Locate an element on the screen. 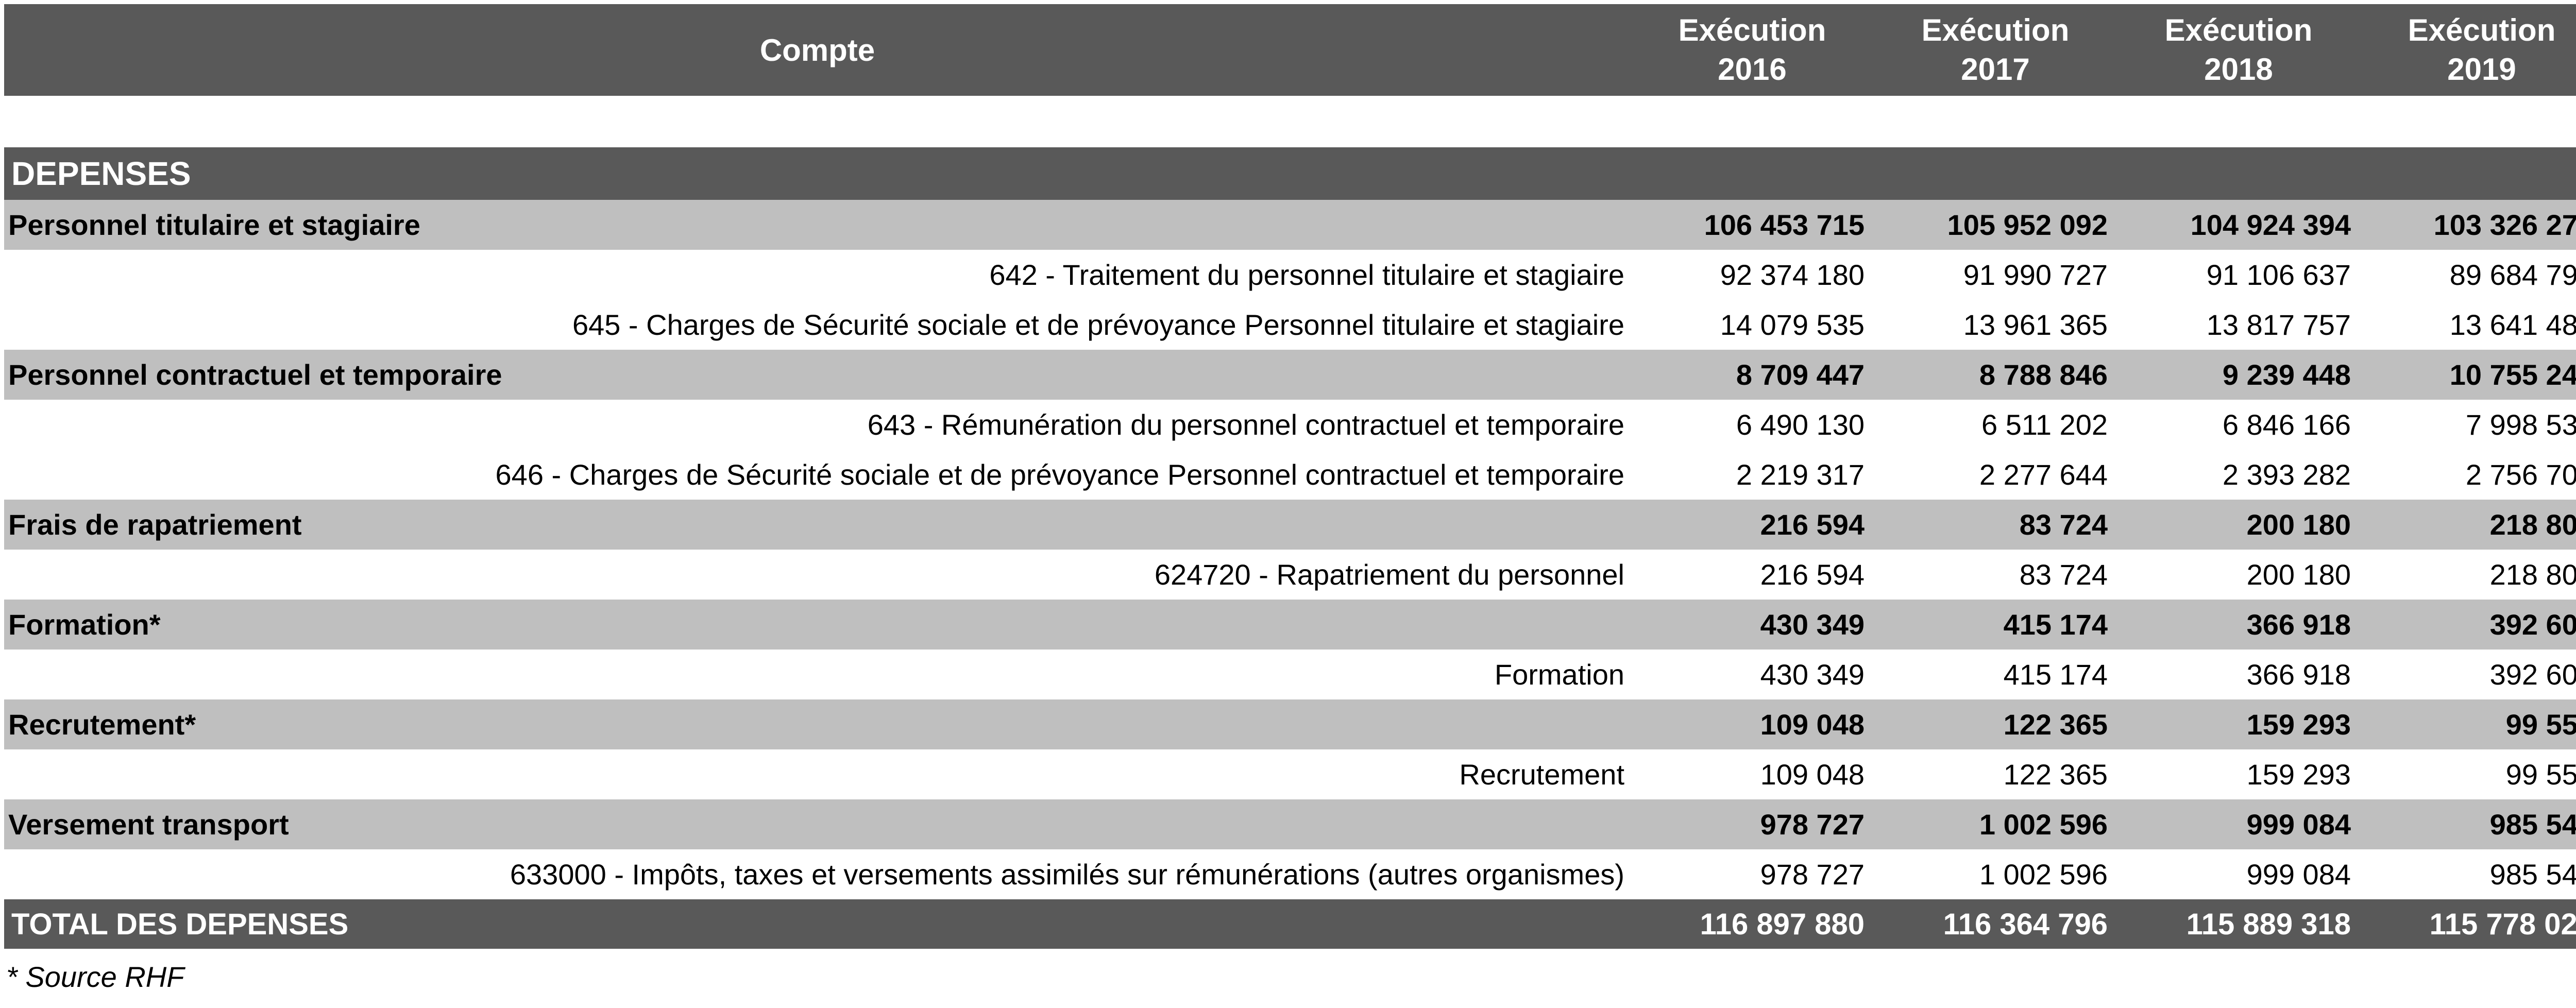 The height and width of the screenshot is (1008, 2576). row-label: Recrutement* is located at coordinates (102, 724).